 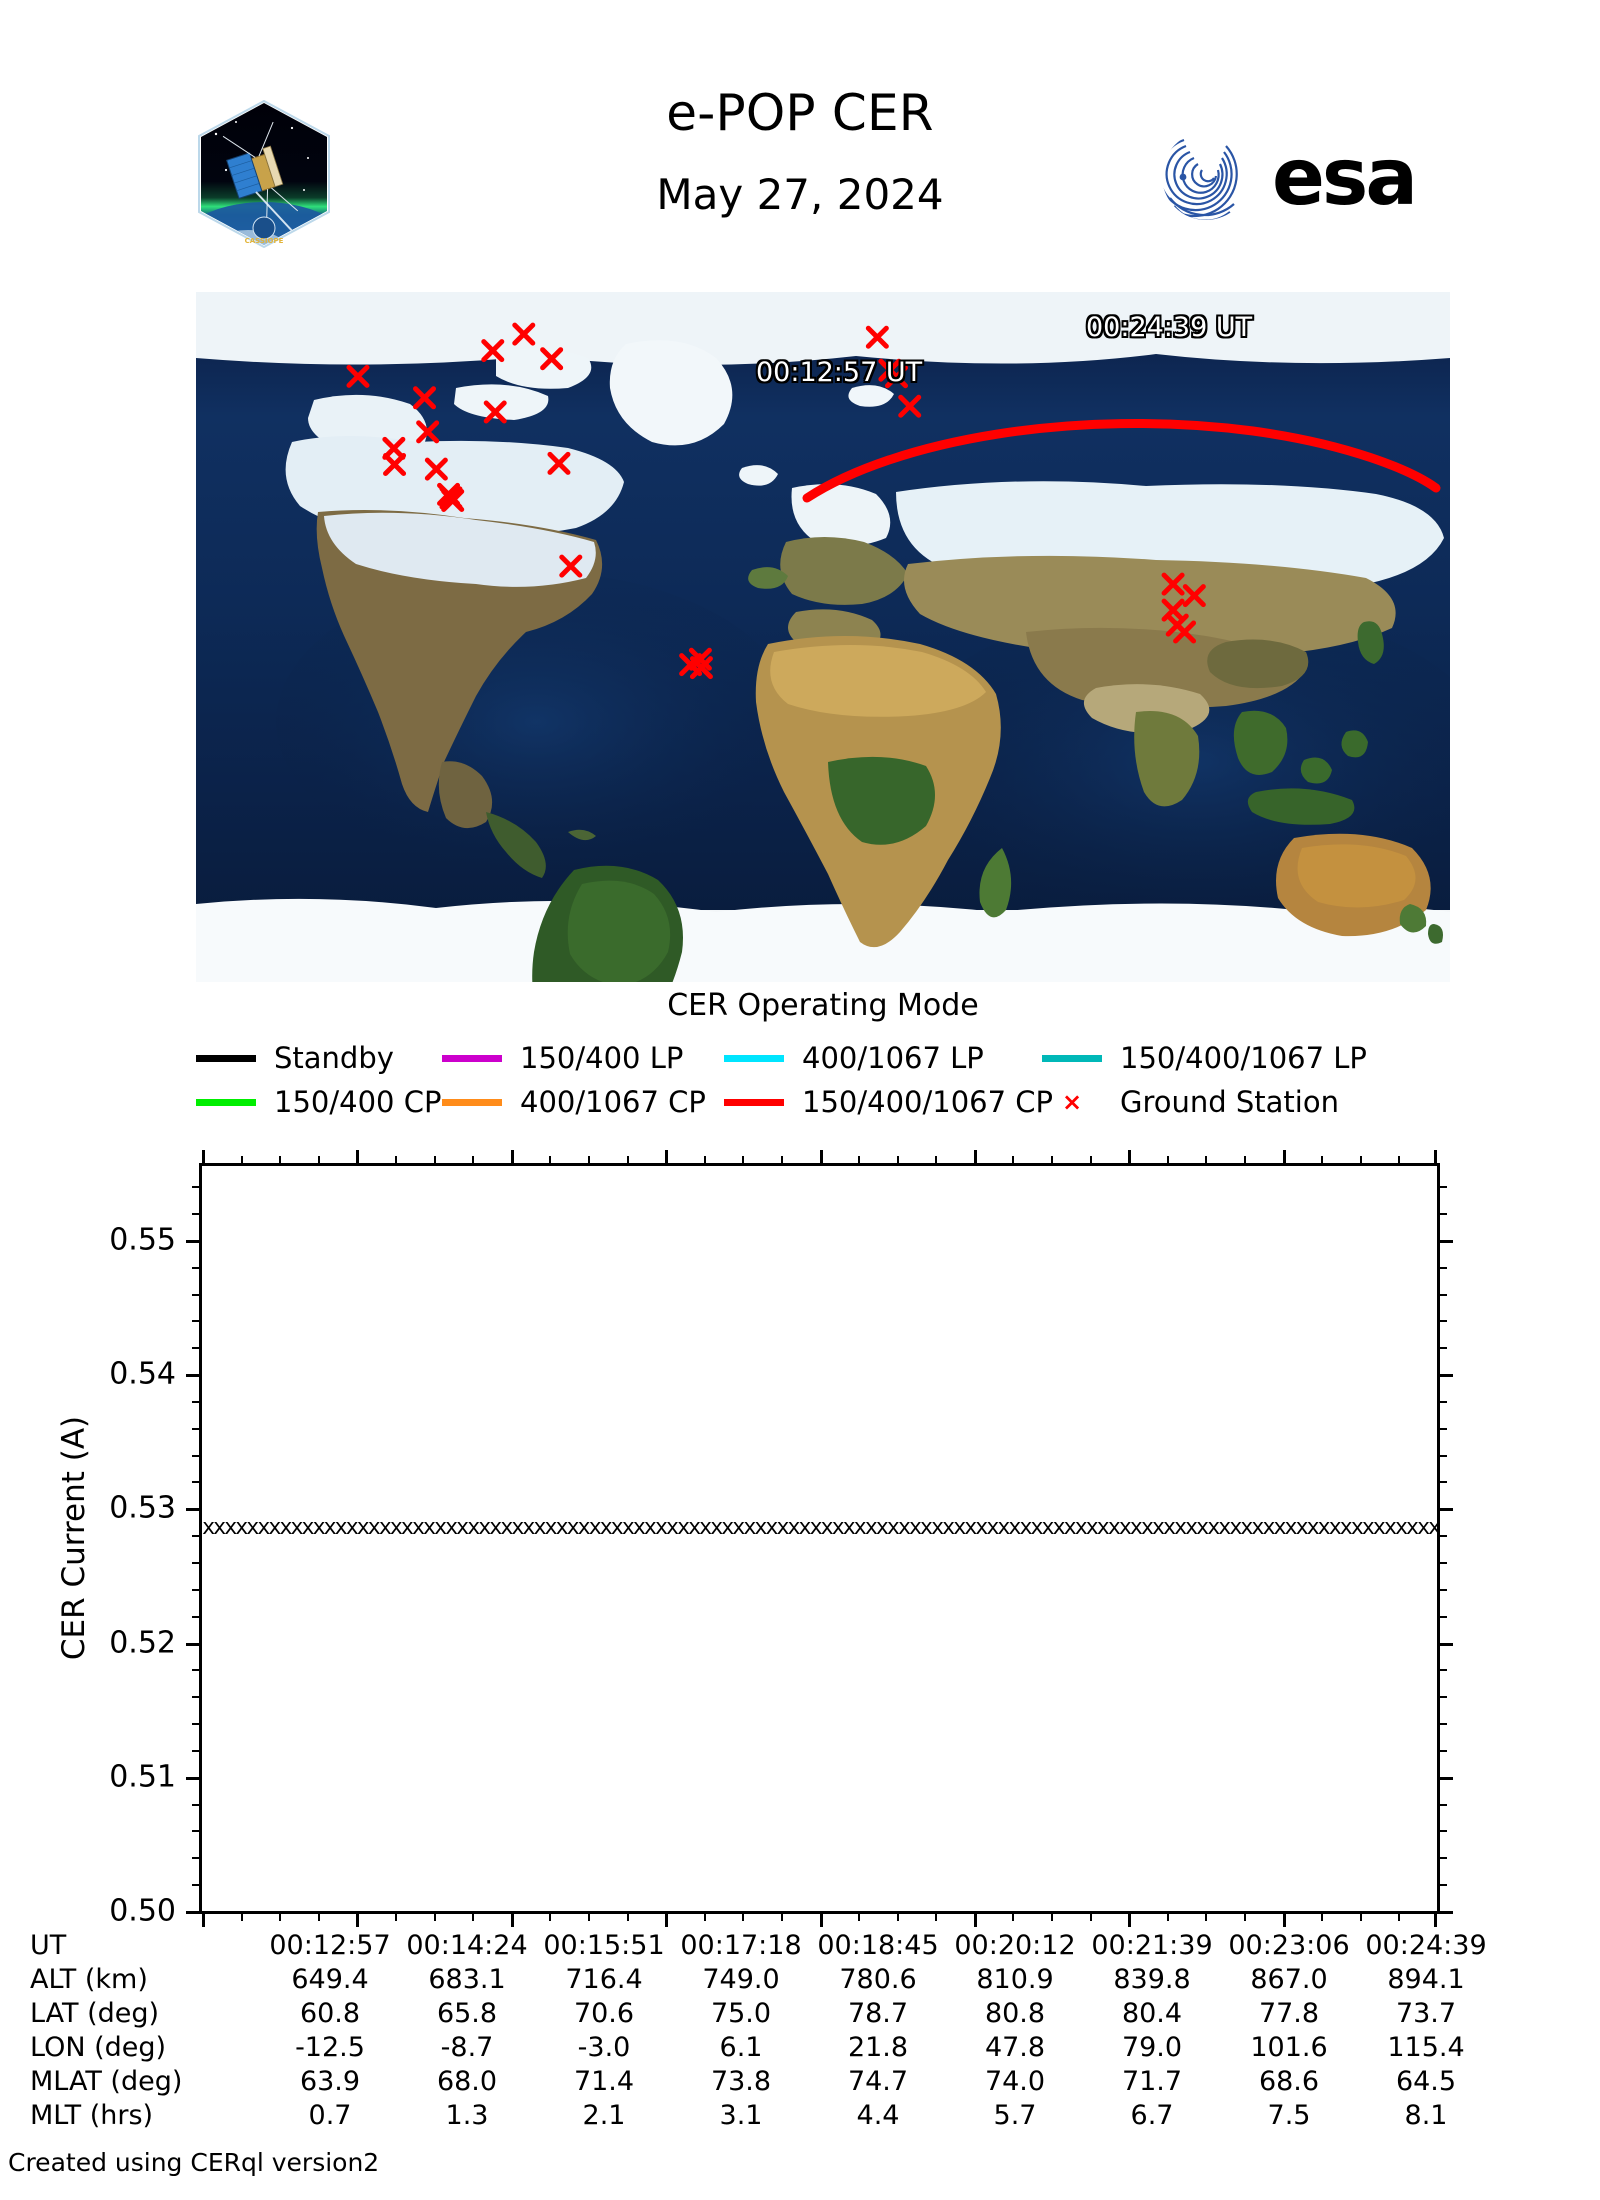 I want to click on legend-item-400-1067-lp: 400/1067 LP, so click(x=854, y=1058).